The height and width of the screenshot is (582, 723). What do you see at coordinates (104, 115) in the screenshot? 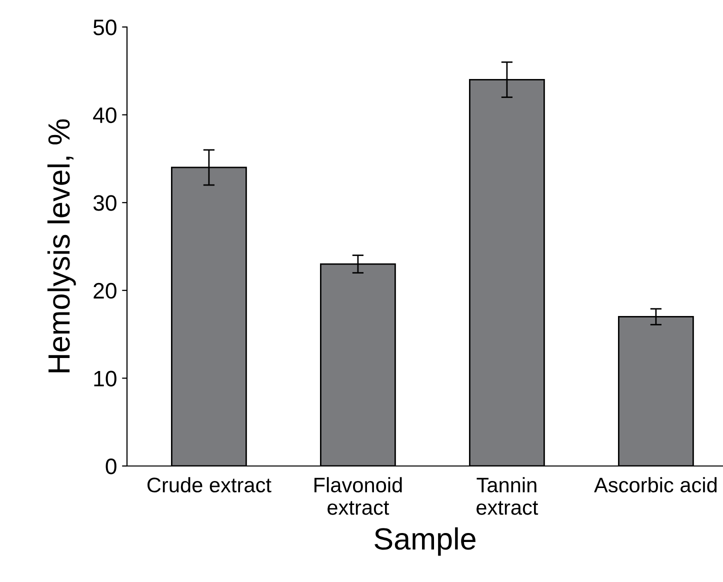
I see `y-tick-label: 40` at bounding box center [104, 115].